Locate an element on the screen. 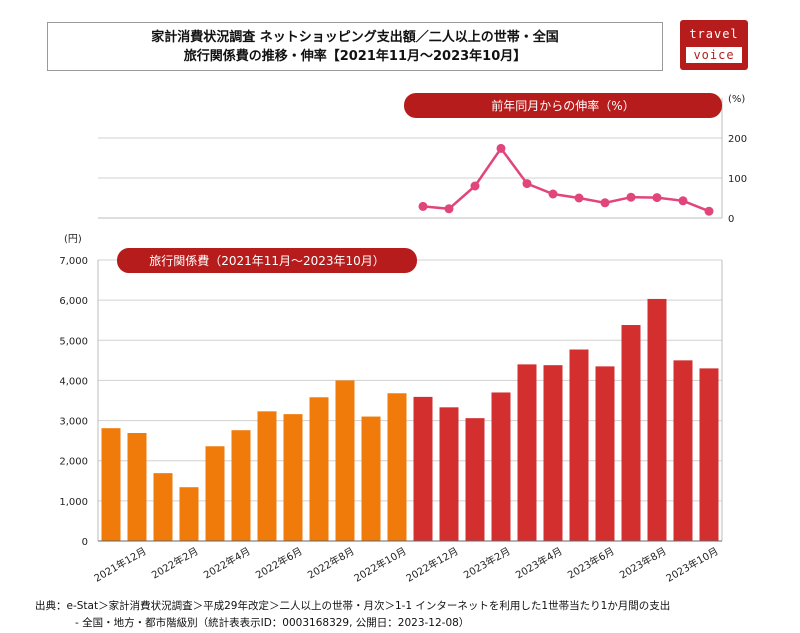 Image resolution: width=800 pixels, height=633 pixels. bar-y-tick-label: 0 is located at coordinates (85, 542).